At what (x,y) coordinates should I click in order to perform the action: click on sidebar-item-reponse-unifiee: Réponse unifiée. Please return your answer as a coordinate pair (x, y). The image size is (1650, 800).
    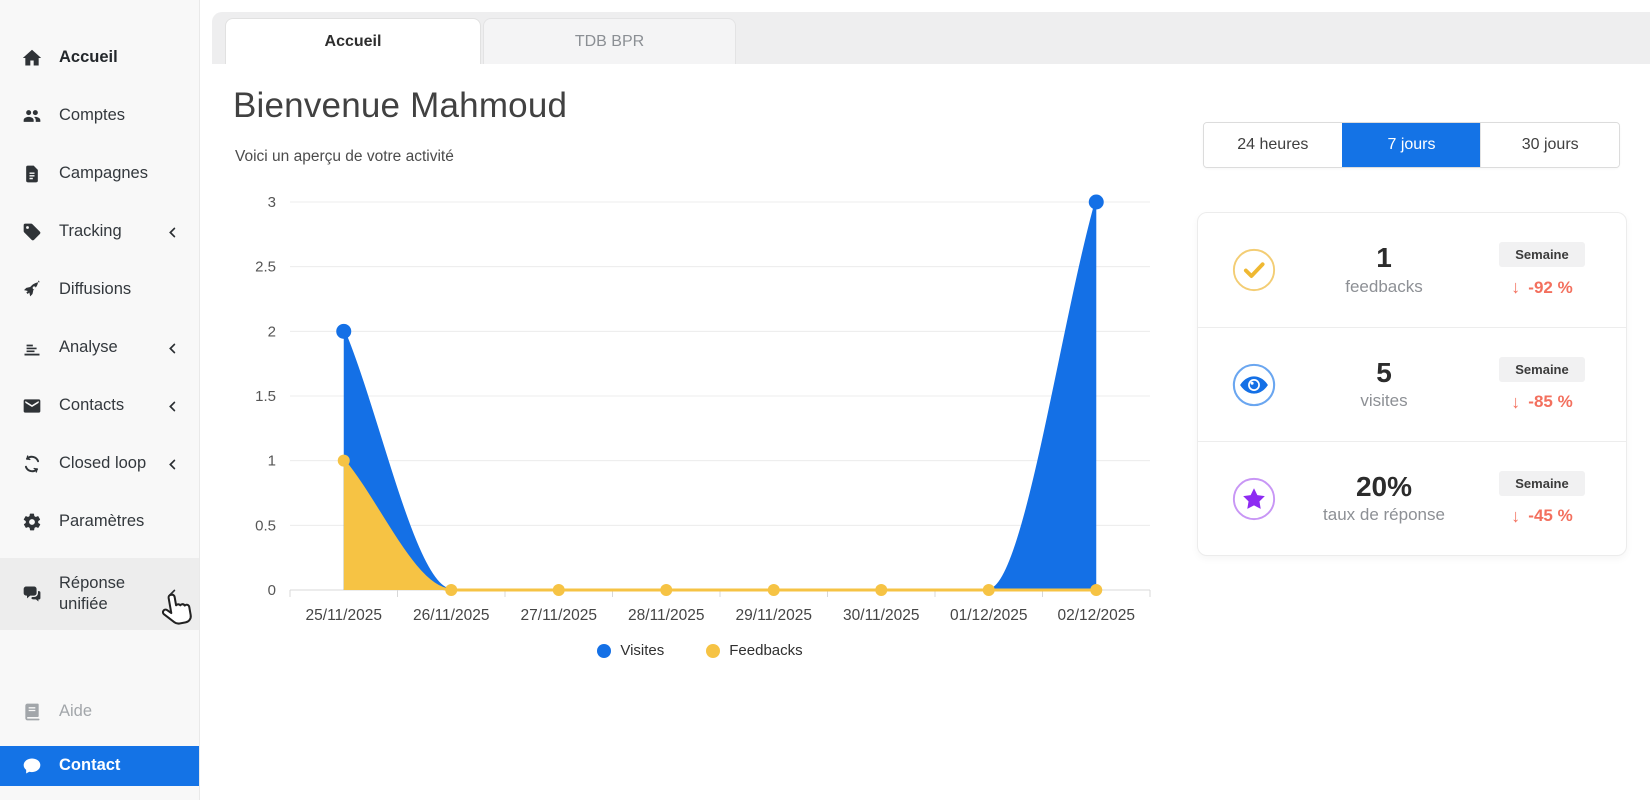
    Looking at the image, I should click on (99, 594).